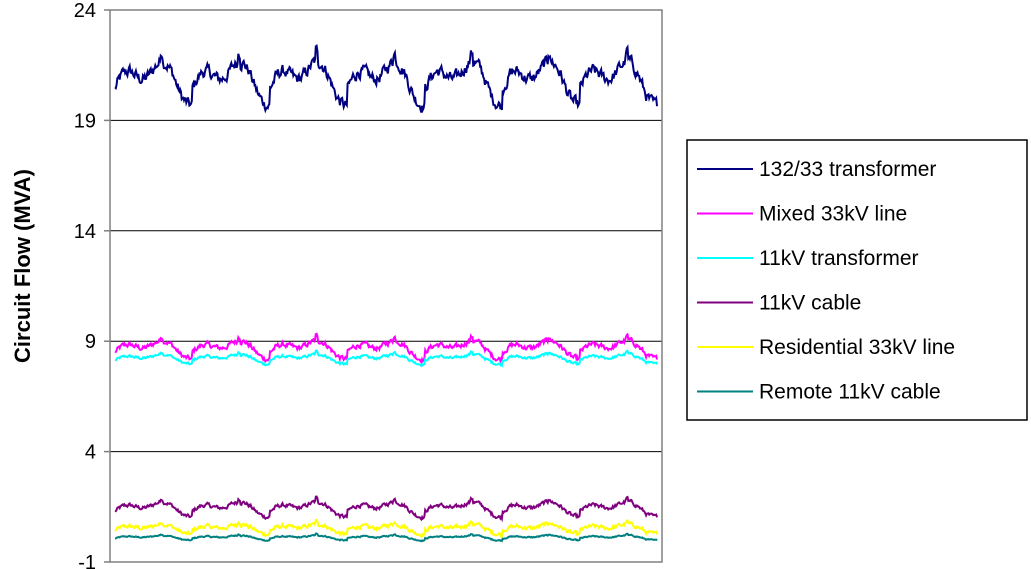 This screenshot has width=1031, height=569. I want to click on legend-label: 11kV transformer, so click(839, 258).